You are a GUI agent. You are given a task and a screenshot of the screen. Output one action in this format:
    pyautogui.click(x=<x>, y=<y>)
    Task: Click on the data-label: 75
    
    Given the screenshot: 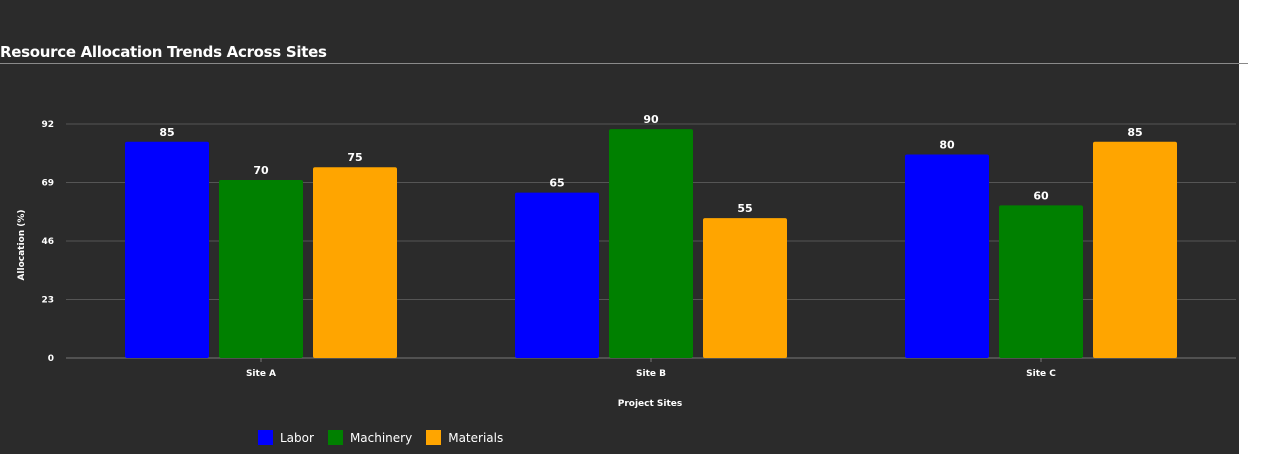 What is the action you would take?
    pyautogui.click(x=354, y=157)
    